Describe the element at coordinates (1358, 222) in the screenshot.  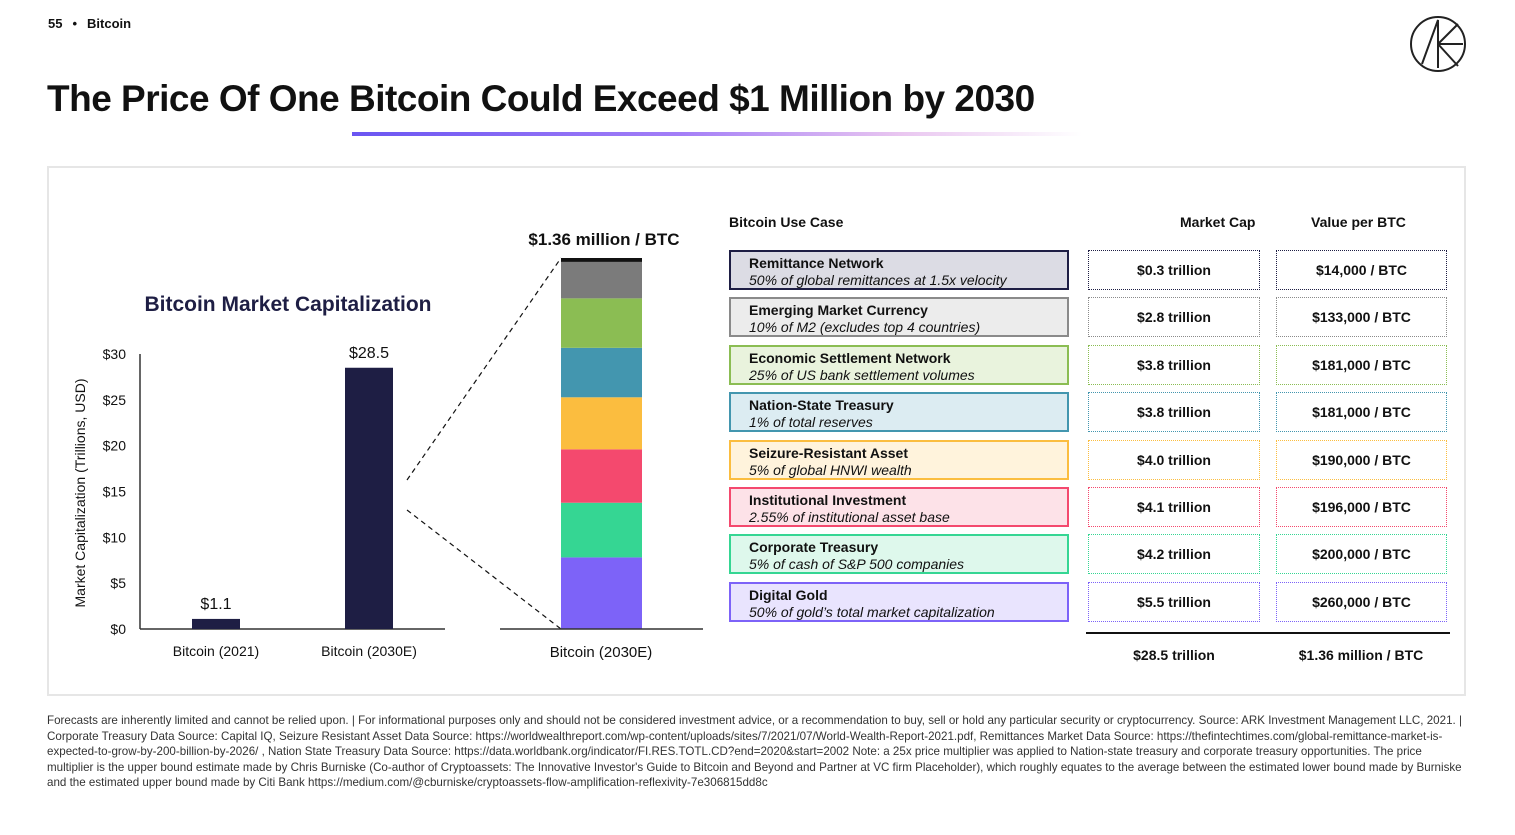
I see `table-header-value: Value per BTC` at that location.